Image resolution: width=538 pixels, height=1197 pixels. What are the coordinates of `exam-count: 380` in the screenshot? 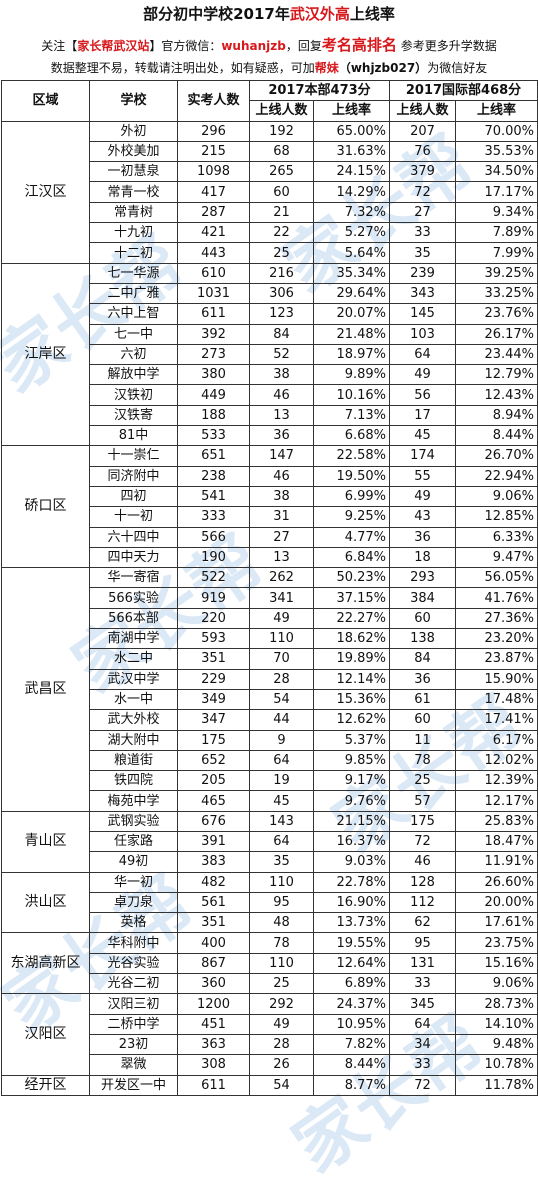 It's located at (213, 375).